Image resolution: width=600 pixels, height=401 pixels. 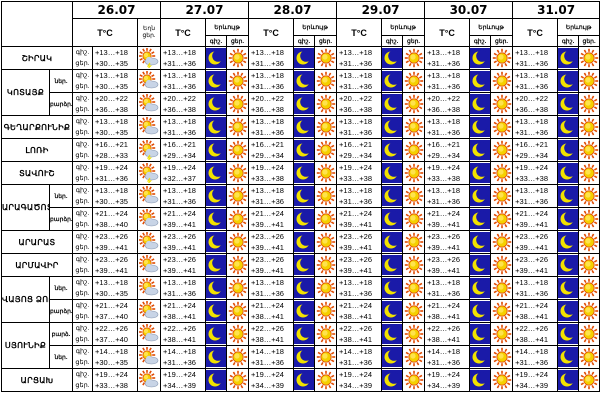 What do you see at coordinates (183, 357) in the screenshot?
I see `temperature-cell: +14…+18 +31…+36` at bounding box center [183, 357].